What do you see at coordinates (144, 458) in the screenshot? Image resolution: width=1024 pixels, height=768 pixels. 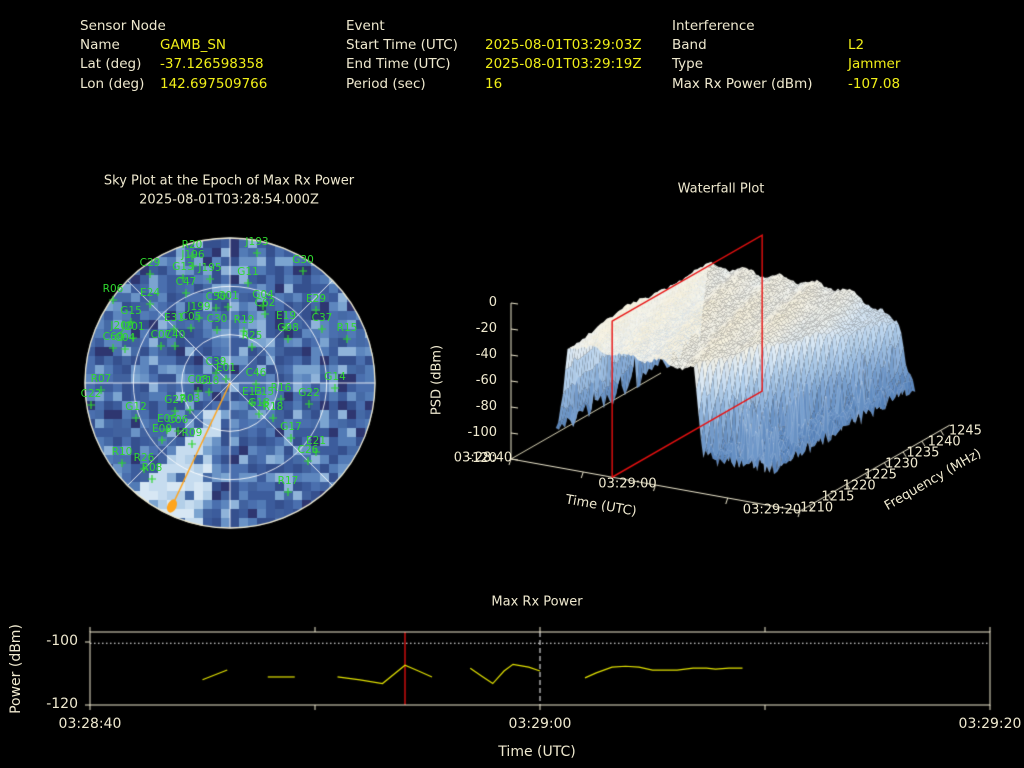 I see `satellite-label: R26` at bounding box center [144, 458].